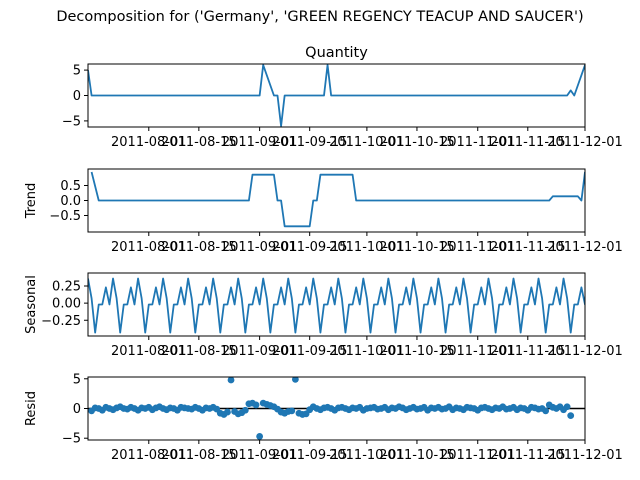 This screenshot has width=640, height=480. I want to click on y-tick: 0, so click(80, 409).